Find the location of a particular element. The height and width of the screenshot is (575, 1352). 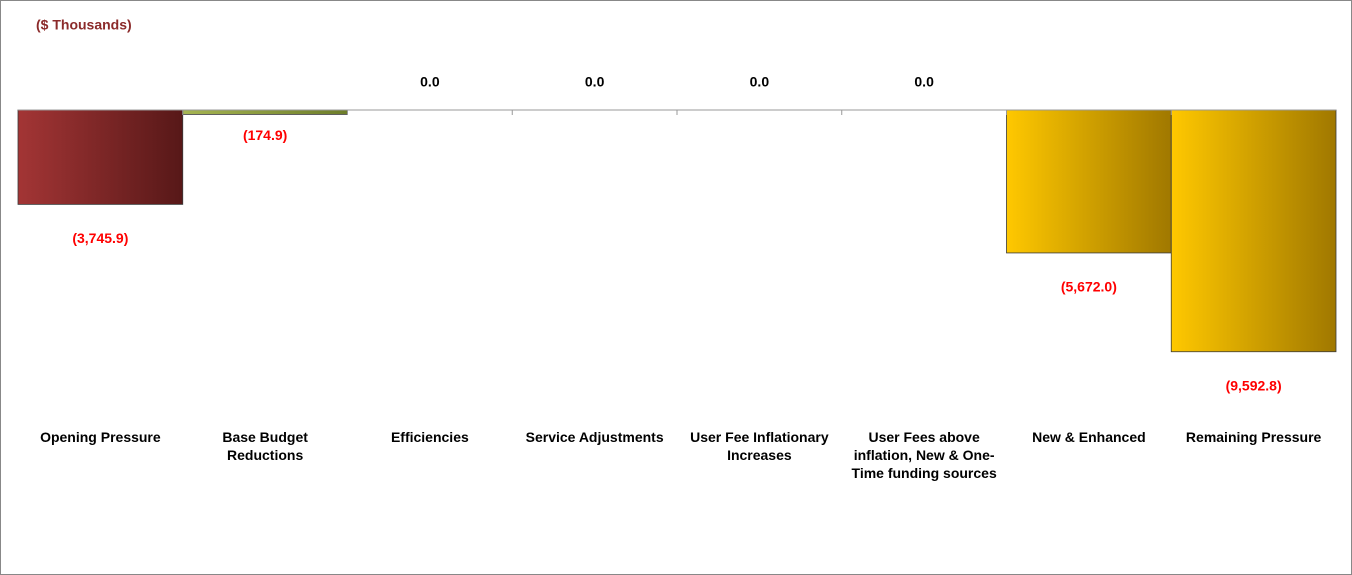

chart-title: ($ Thousands) is located at coordinates (84, 25).